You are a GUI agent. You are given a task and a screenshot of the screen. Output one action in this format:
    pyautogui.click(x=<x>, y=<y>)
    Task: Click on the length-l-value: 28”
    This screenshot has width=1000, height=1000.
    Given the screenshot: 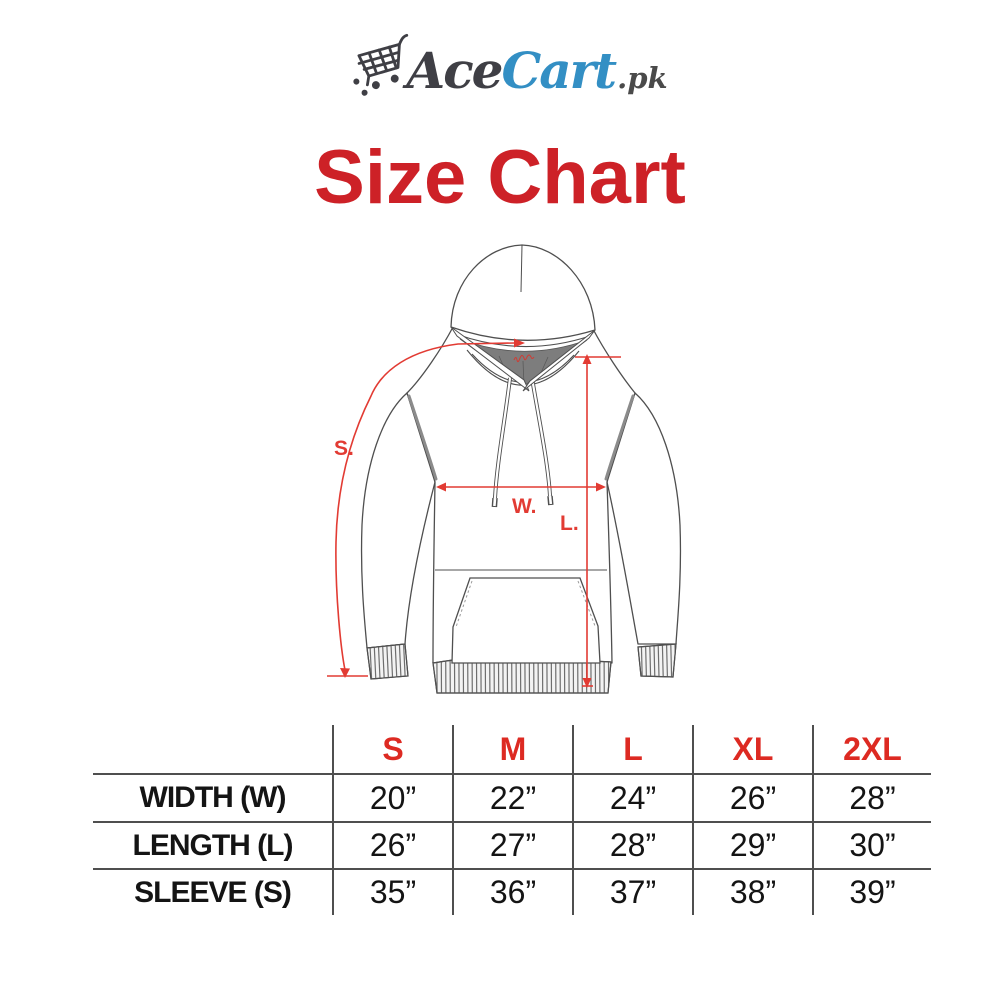 What is the action you would take?
    pyautogui.click(x=632, y=844)
    